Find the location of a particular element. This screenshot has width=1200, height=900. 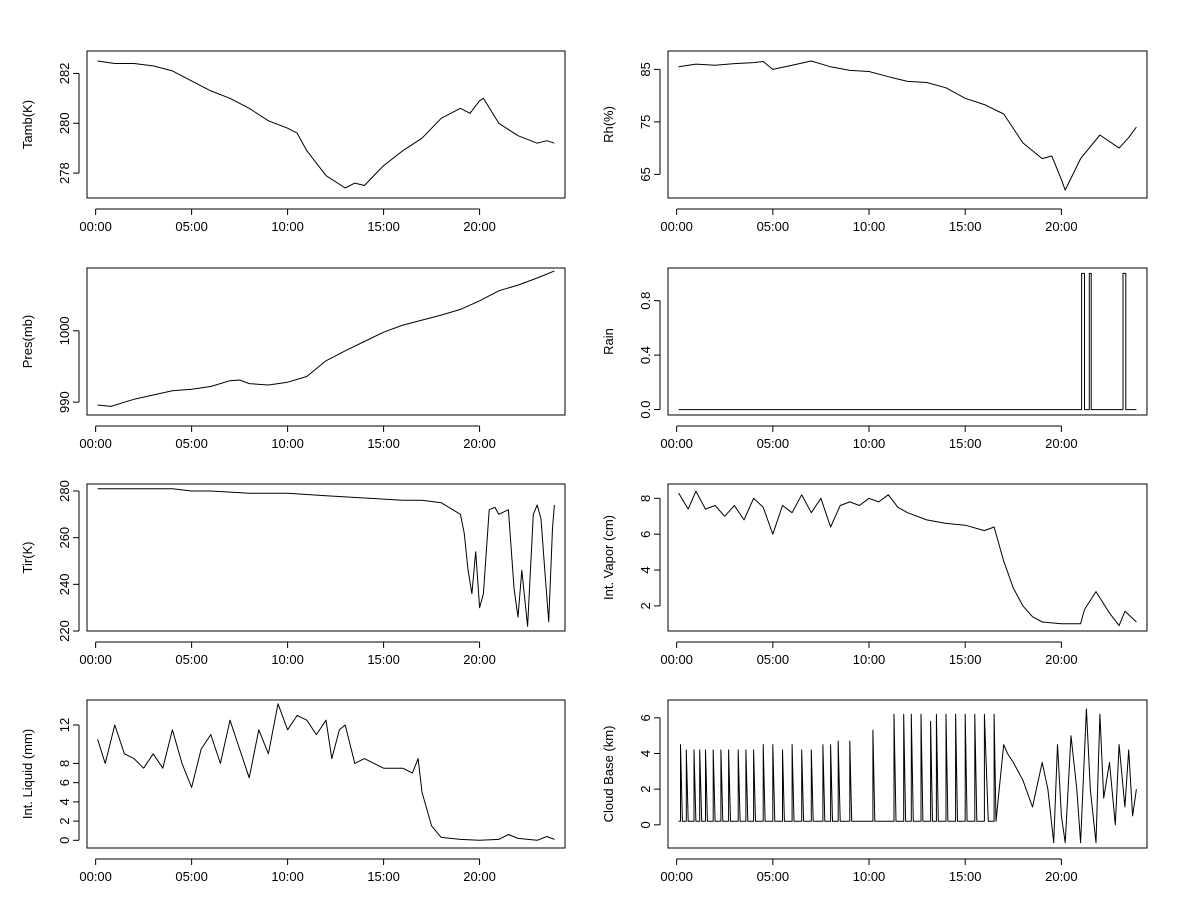

chart-panel-1: 00:00 05:00 10:00 15:00 20:00 65 75 85 Rh(%) is located at coordinates (874, 142).